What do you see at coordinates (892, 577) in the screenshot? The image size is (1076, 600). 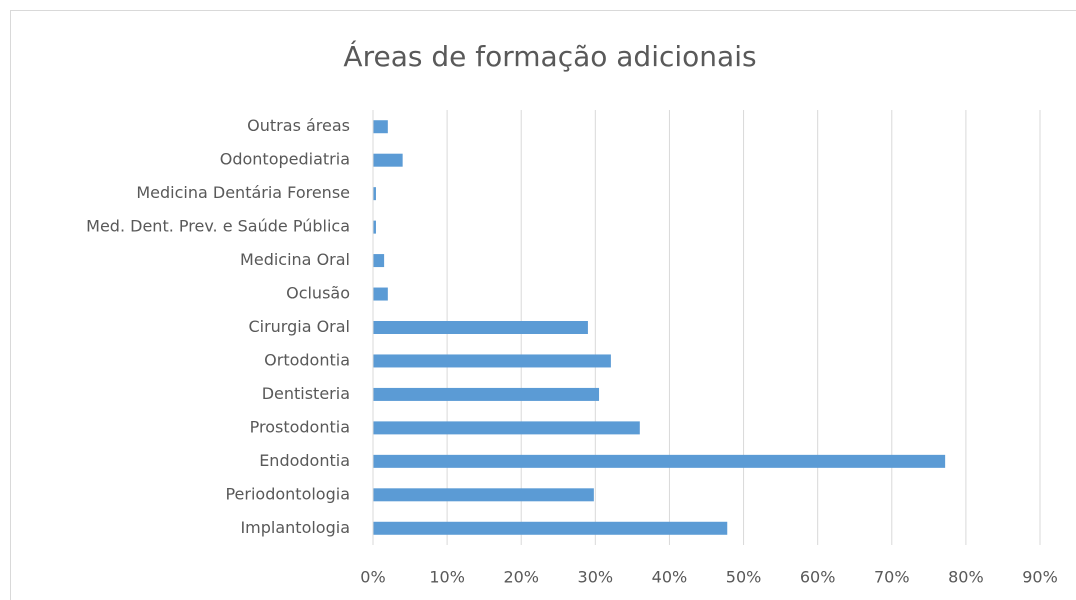 I see `x-tick-label: 70%` at bounding box center [892, 577].